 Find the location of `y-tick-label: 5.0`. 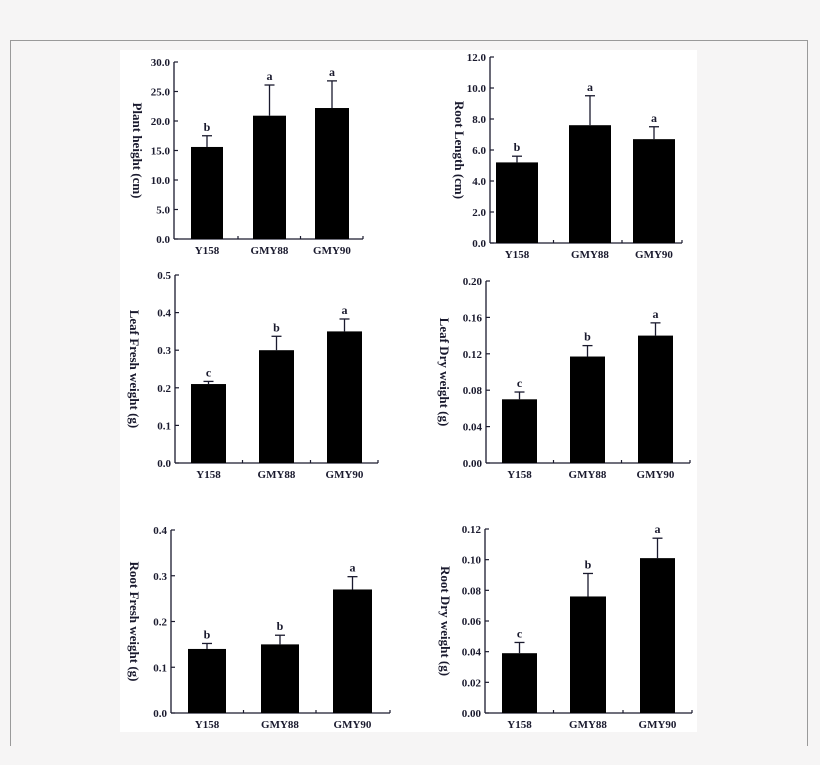

y-tick-label: 5.0 is located at coordinates (163, 211).